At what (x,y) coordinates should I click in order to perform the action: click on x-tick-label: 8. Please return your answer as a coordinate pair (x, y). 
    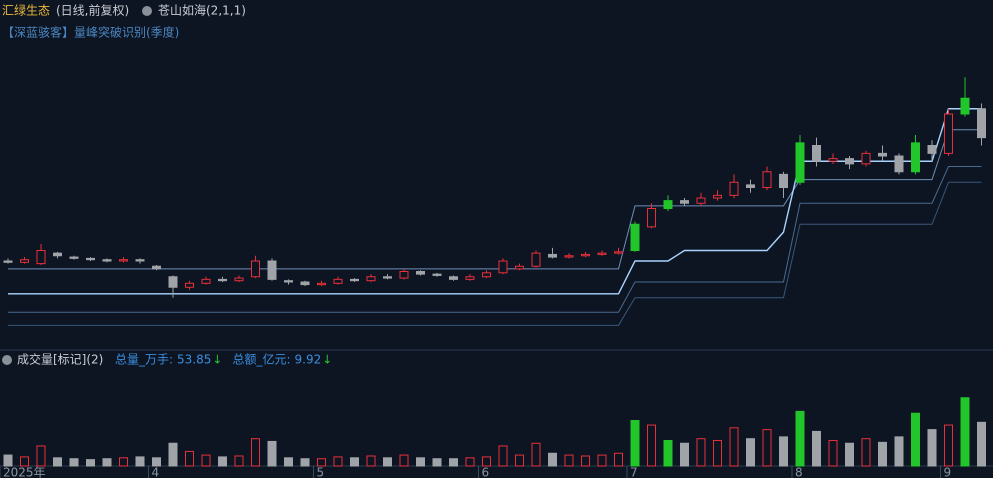
    Looking at the image, I should click on (799, 472).